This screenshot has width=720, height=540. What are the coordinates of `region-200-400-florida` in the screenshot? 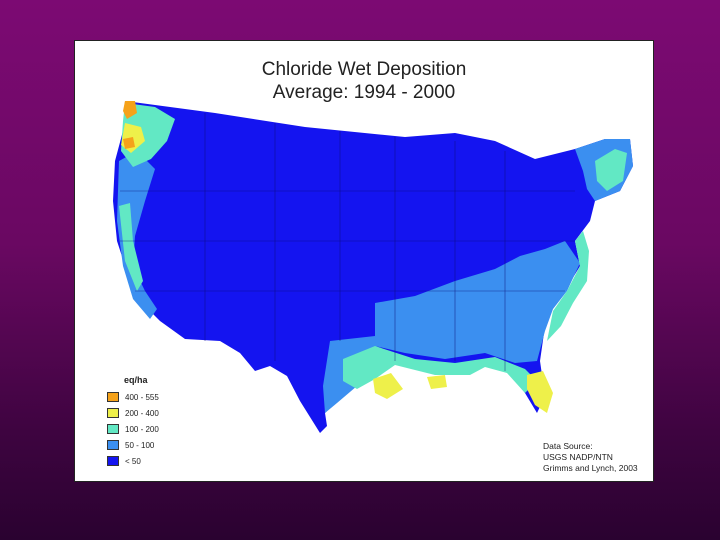 It's located at (540, 392).